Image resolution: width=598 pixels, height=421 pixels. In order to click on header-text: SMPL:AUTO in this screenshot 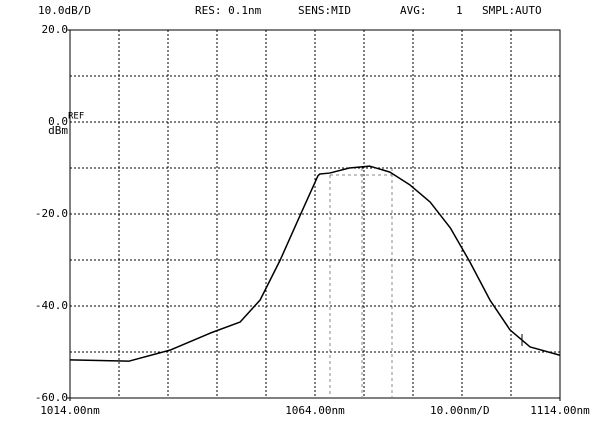, I will do `click(512, 10)`.